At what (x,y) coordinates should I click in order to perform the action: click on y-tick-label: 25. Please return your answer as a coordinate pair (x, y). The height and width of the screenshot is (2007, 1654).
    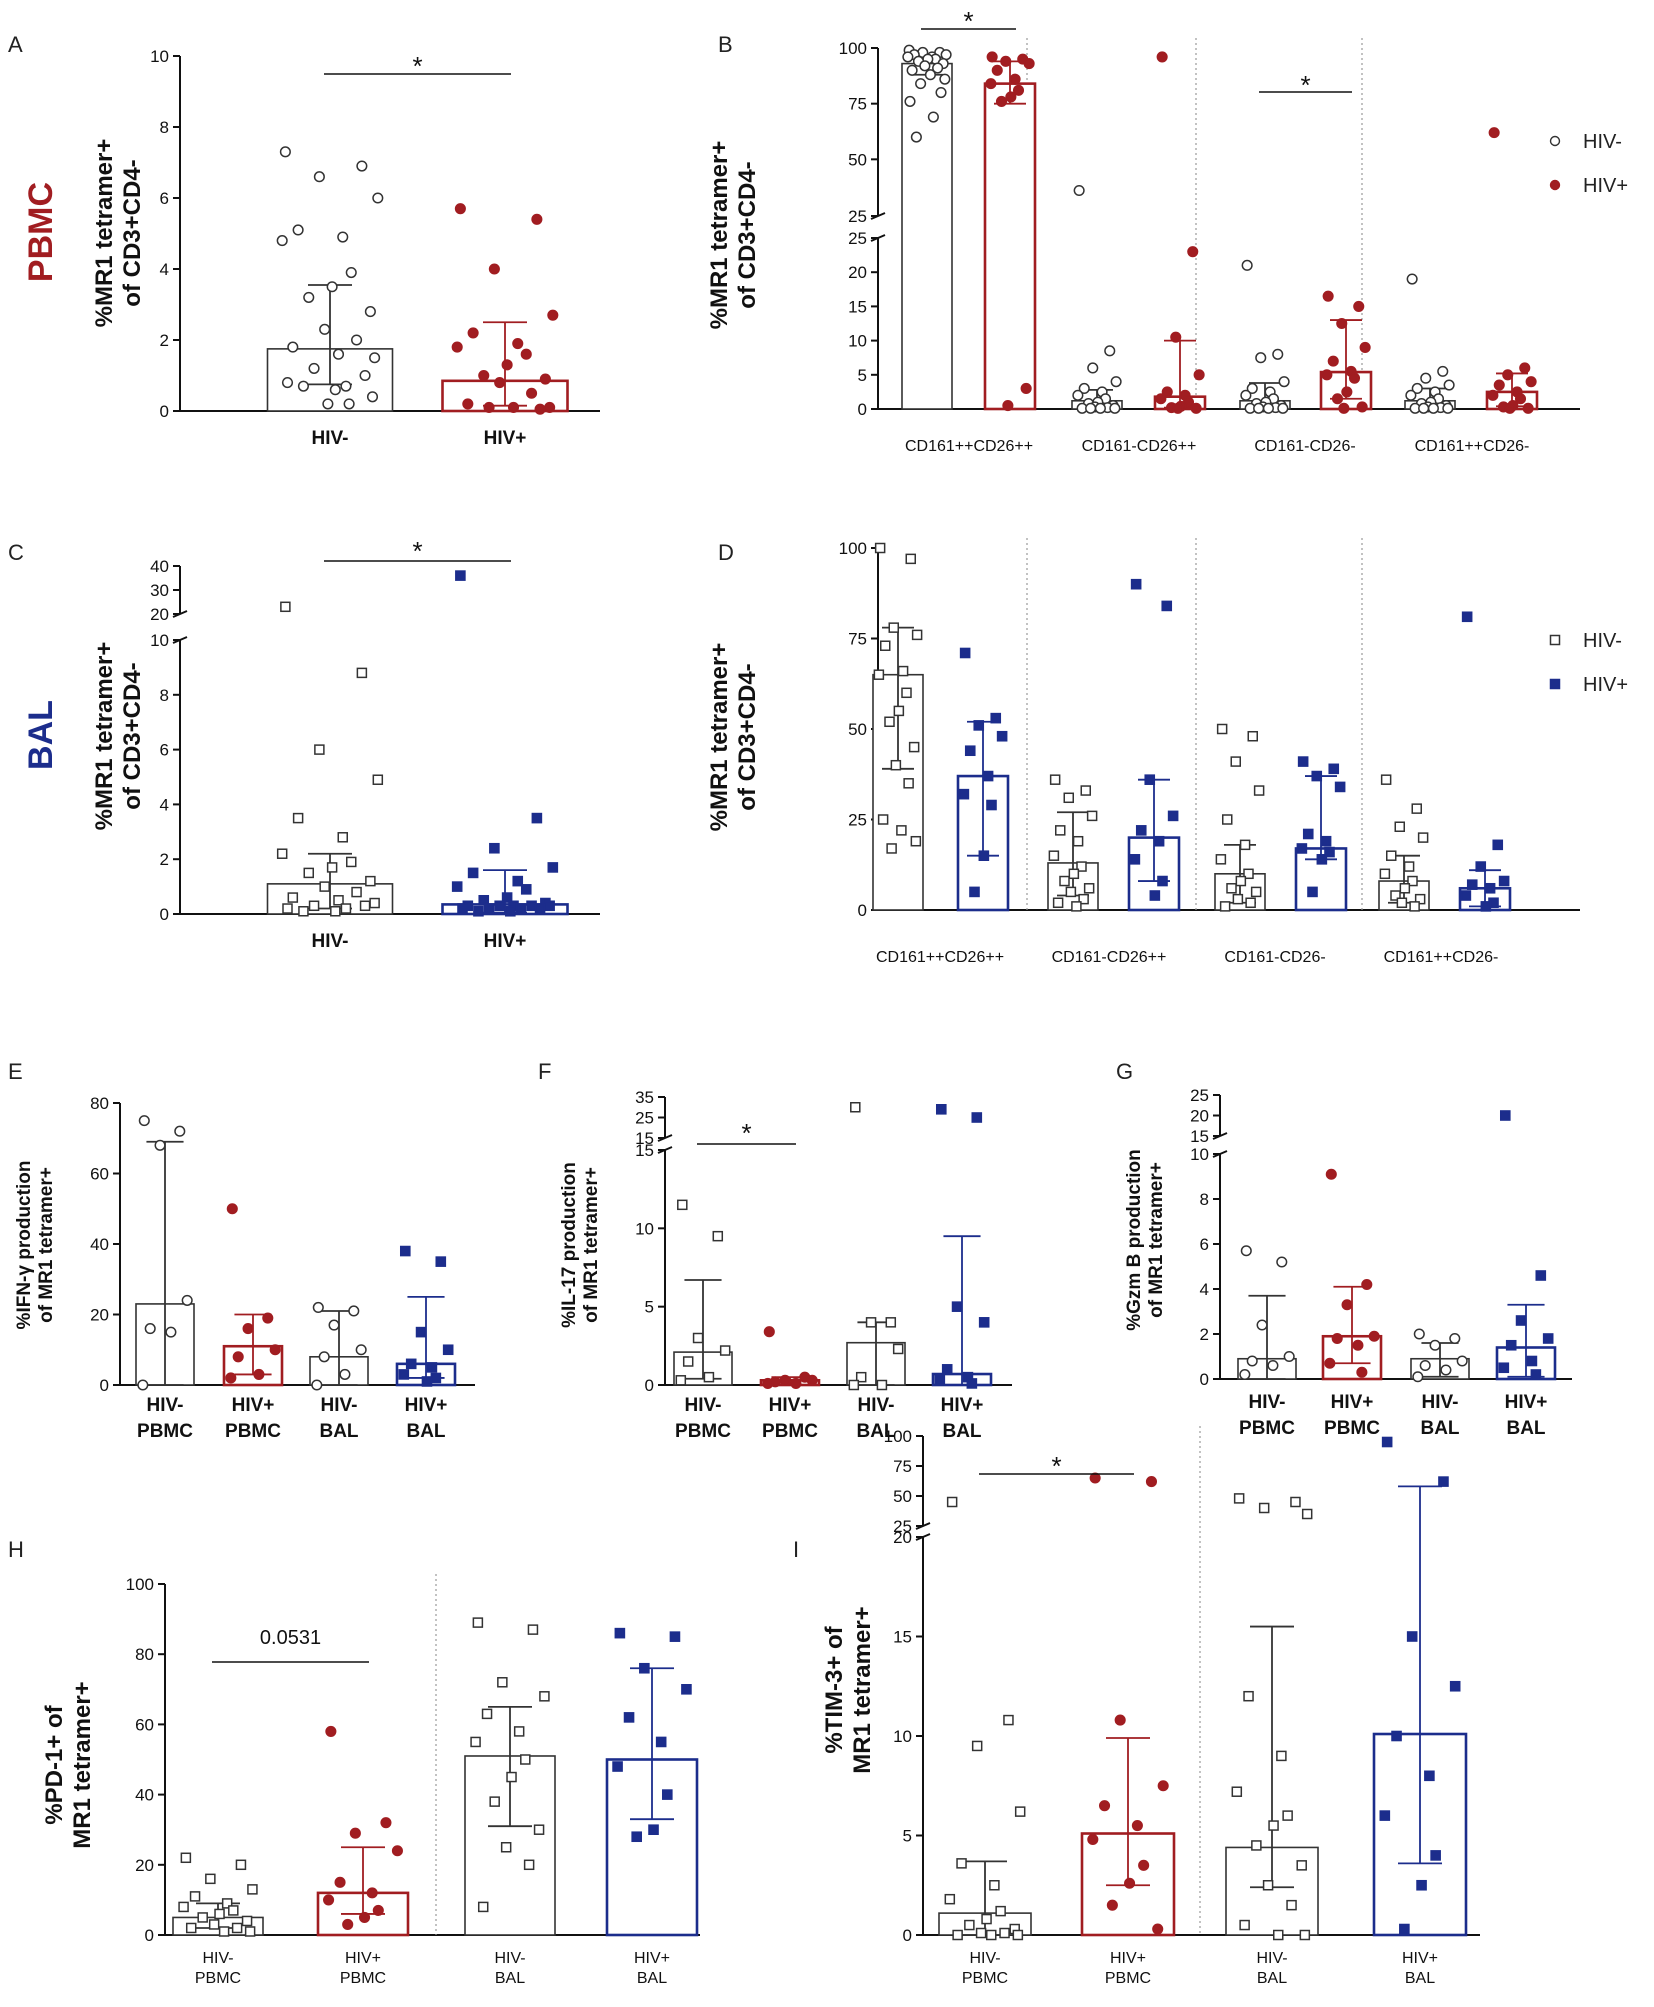
    Looking at the image, I should click on (857, 216).